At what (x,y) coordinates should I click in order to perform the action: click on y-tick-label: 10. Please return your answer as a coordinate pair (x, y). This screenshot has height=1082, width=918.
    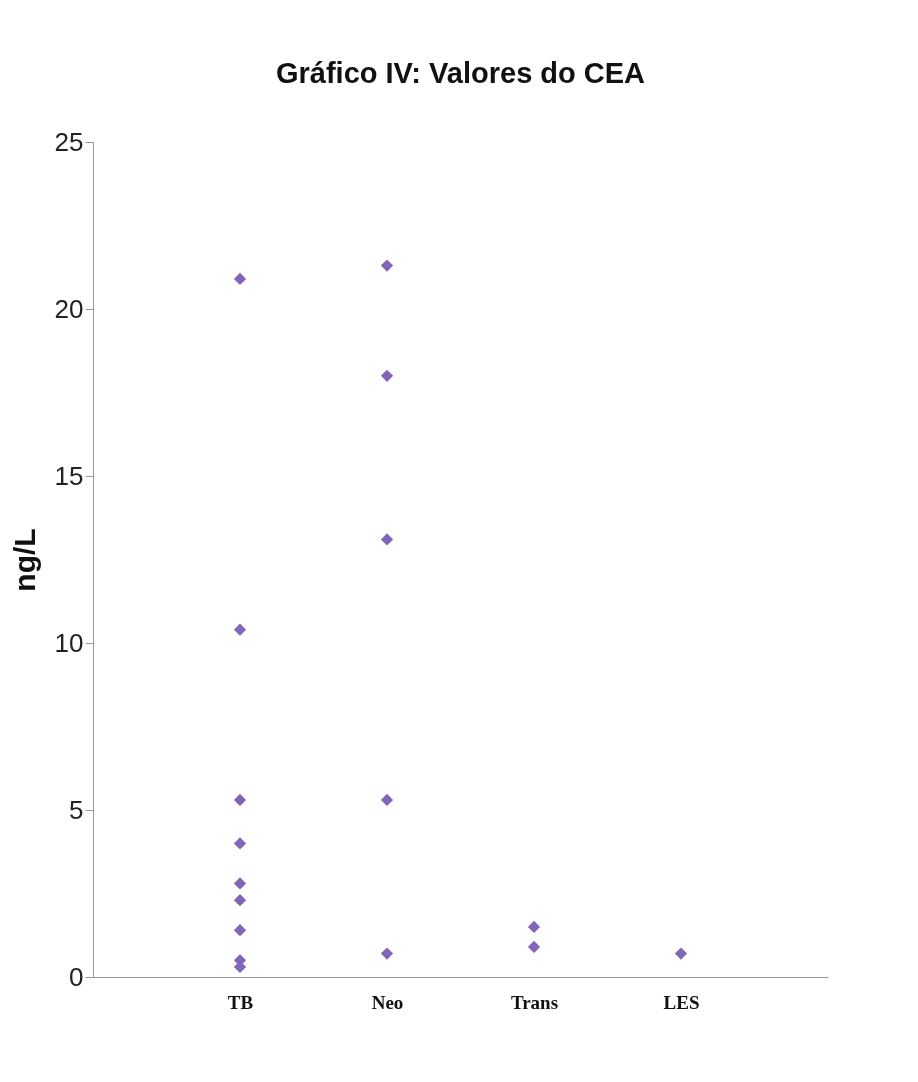
    Looking at the image, I should click on (69, 642).